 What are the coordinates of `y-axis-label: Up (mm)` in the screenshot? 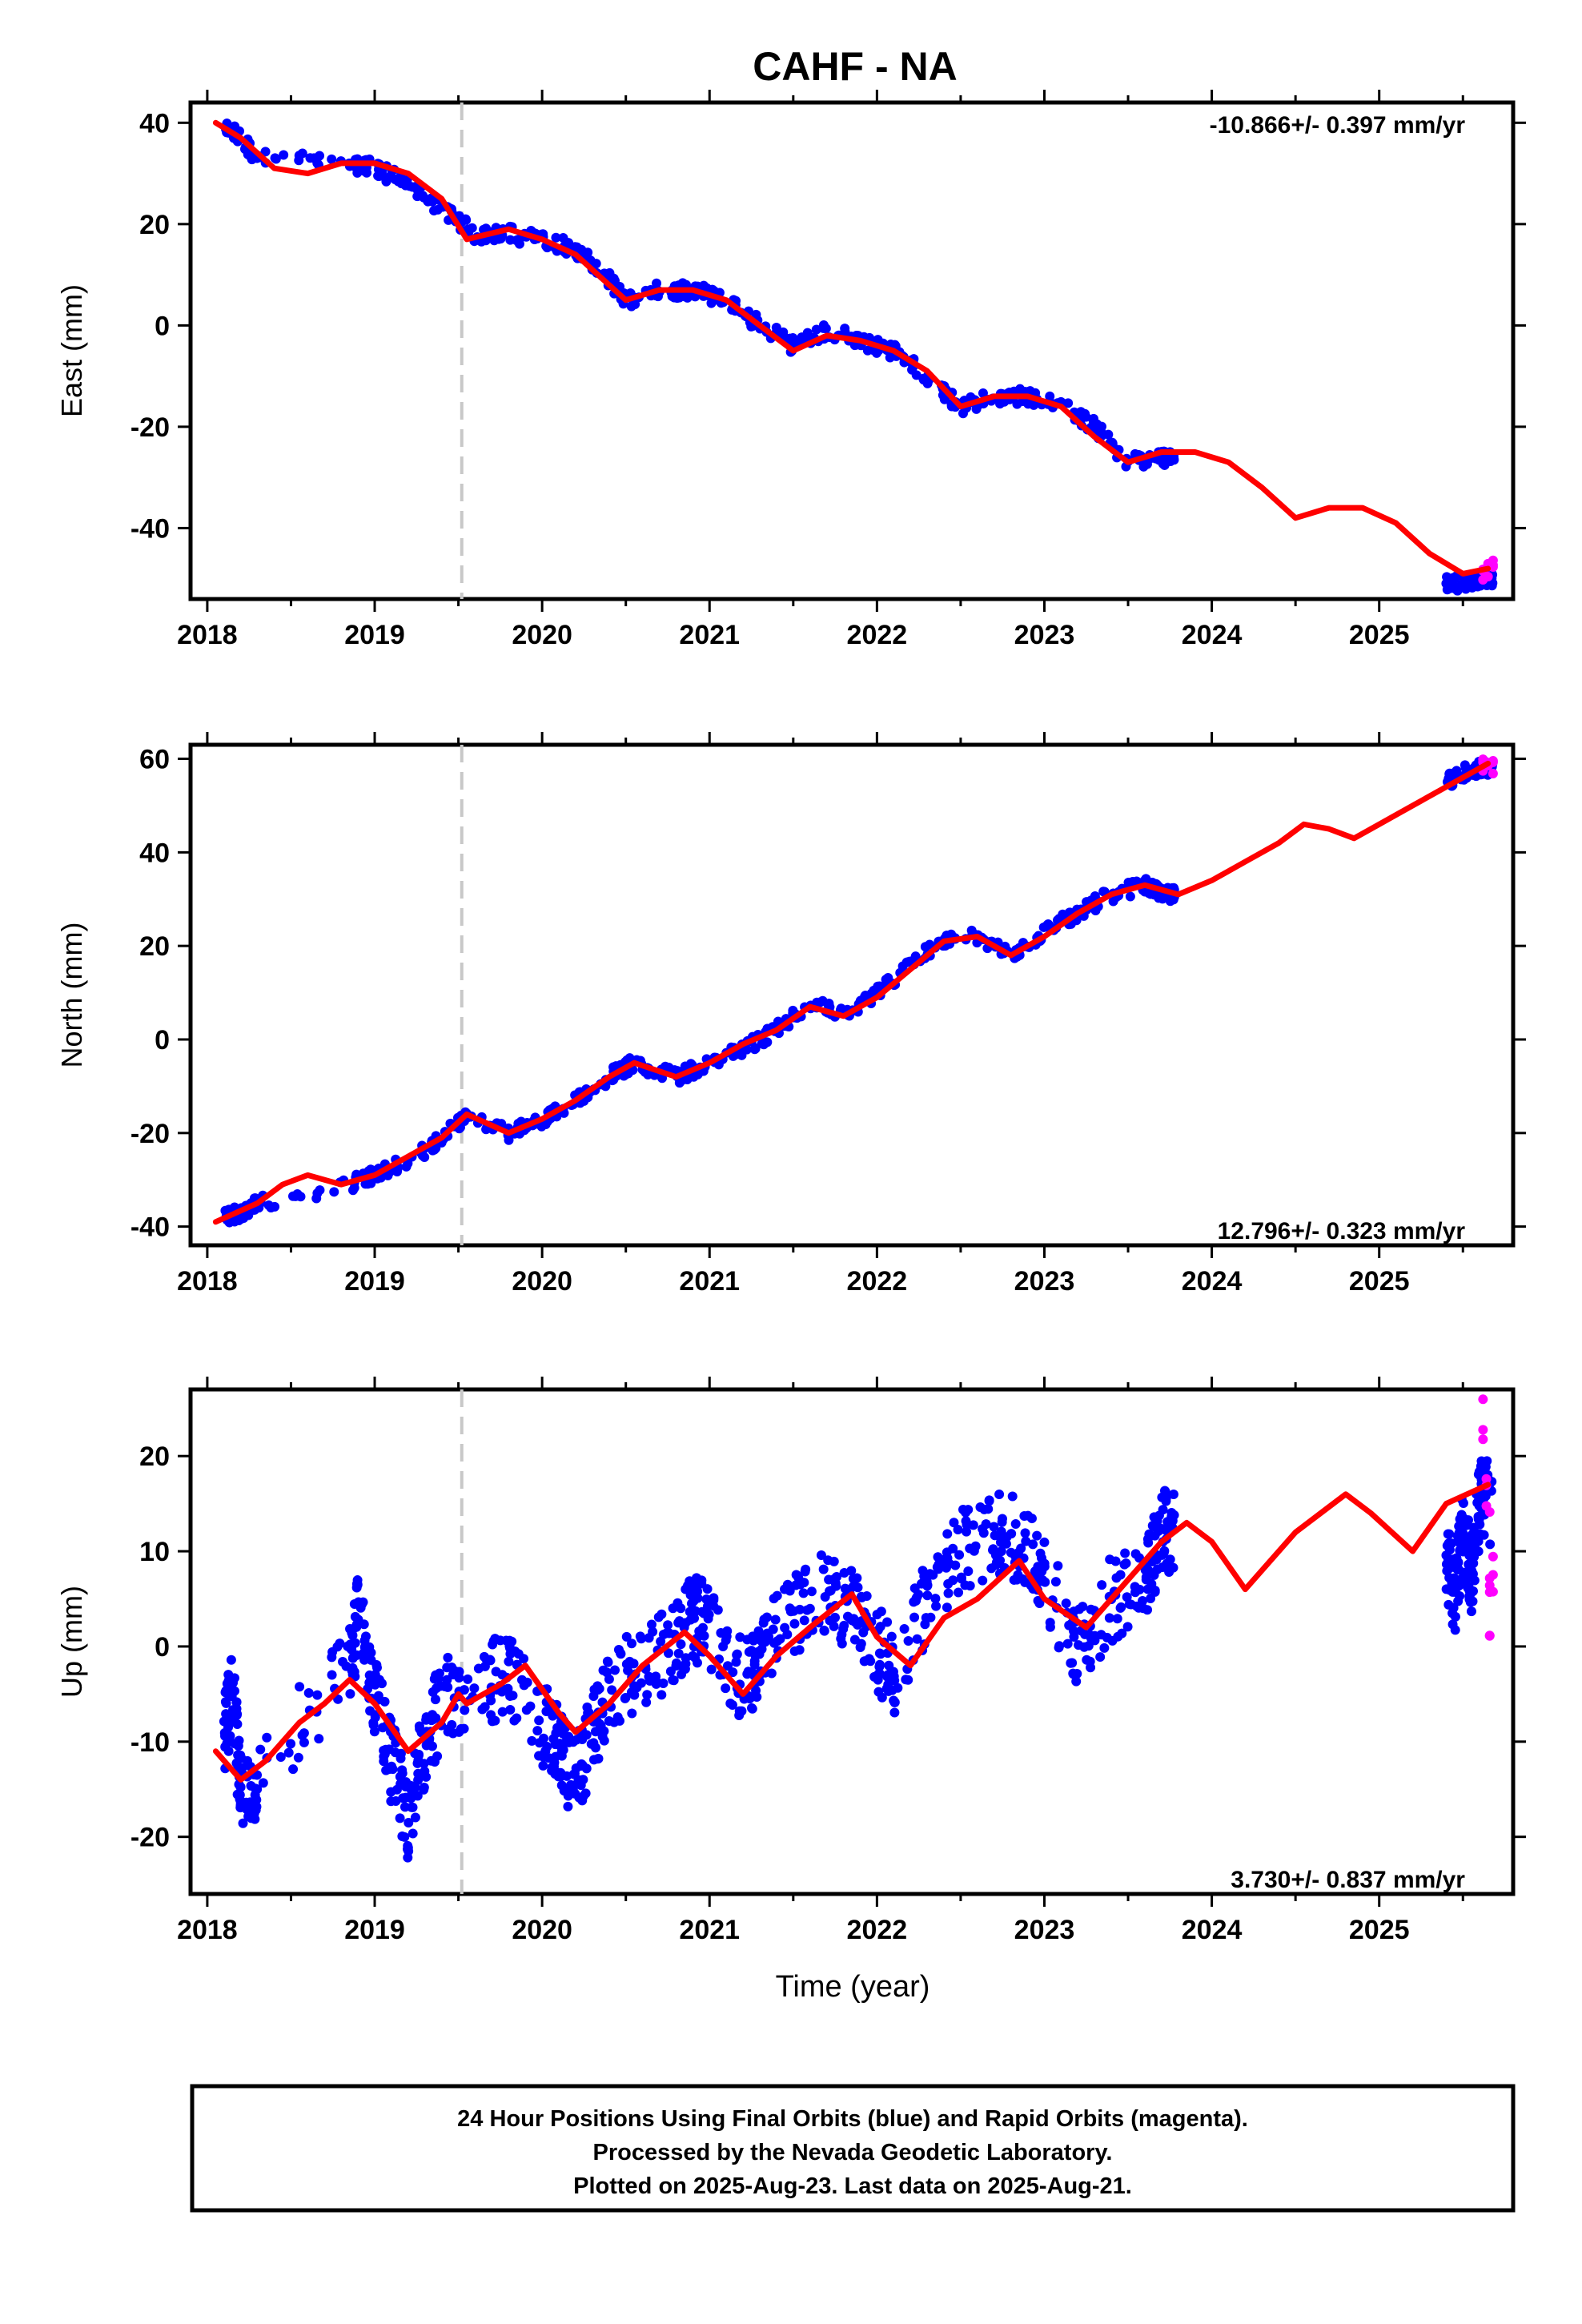 It's located at (71, 1642).